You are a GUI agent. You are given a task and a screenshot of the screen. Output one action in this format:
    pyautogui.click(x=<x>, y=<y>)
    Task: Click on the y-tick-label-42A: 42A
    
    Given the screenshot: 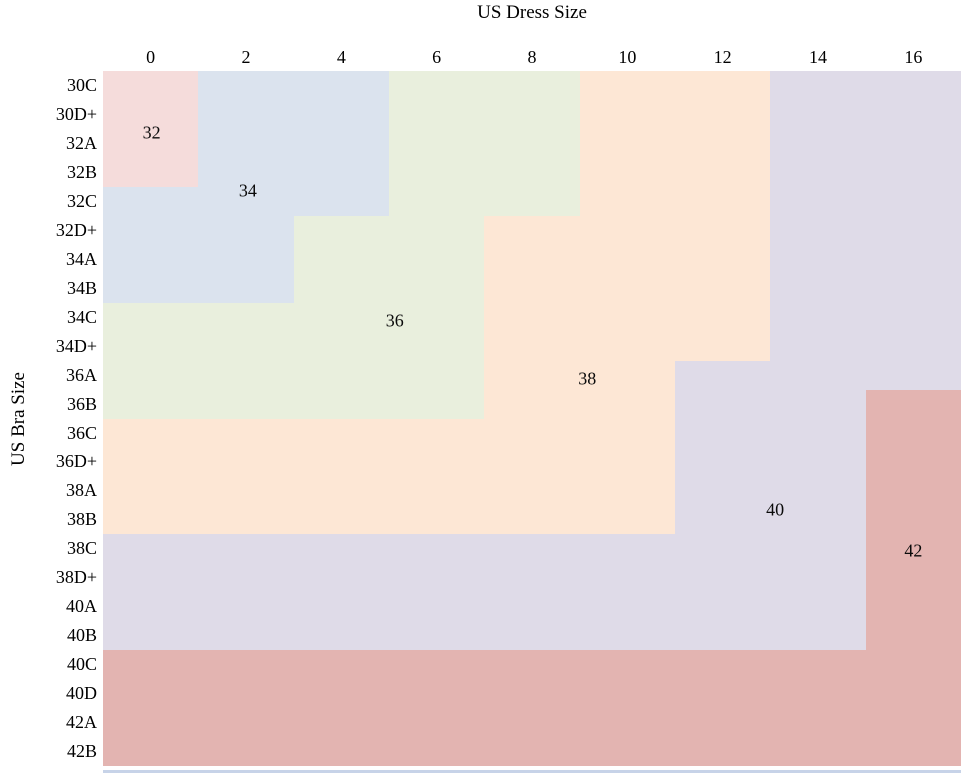 What is the action you would take?
    pyautogui.click(x=81, y=722)
    